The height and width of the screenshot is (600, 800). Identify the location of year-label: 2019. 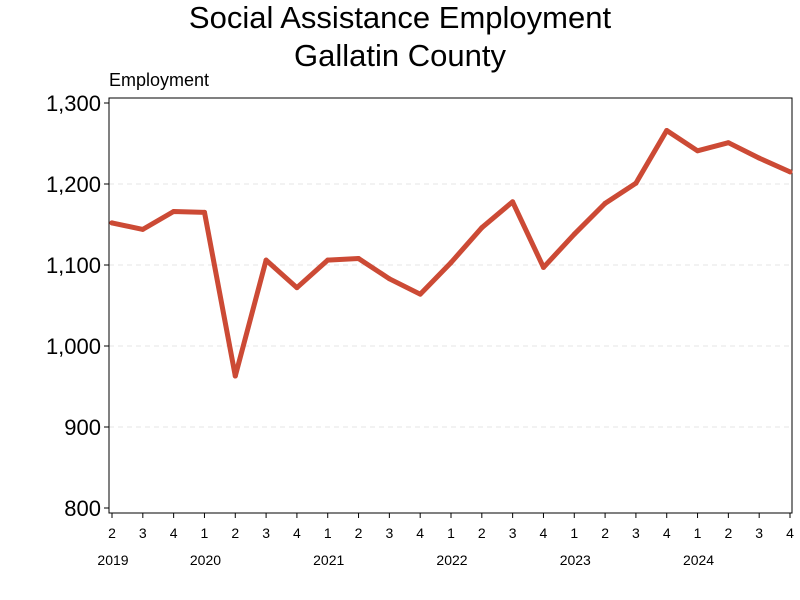
(112, 560).